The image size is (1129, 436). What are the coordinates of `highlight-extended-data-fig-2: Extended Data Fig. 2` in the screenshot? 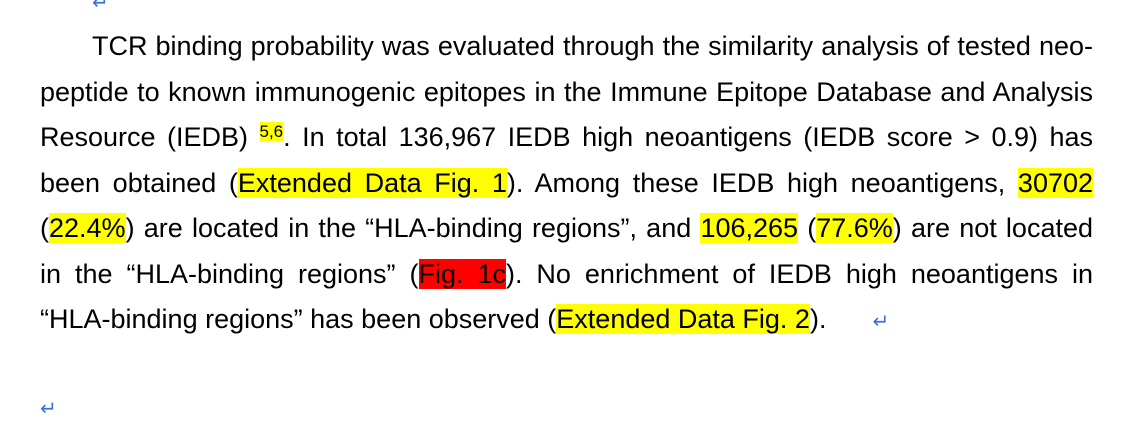 It's located at (683, 319).